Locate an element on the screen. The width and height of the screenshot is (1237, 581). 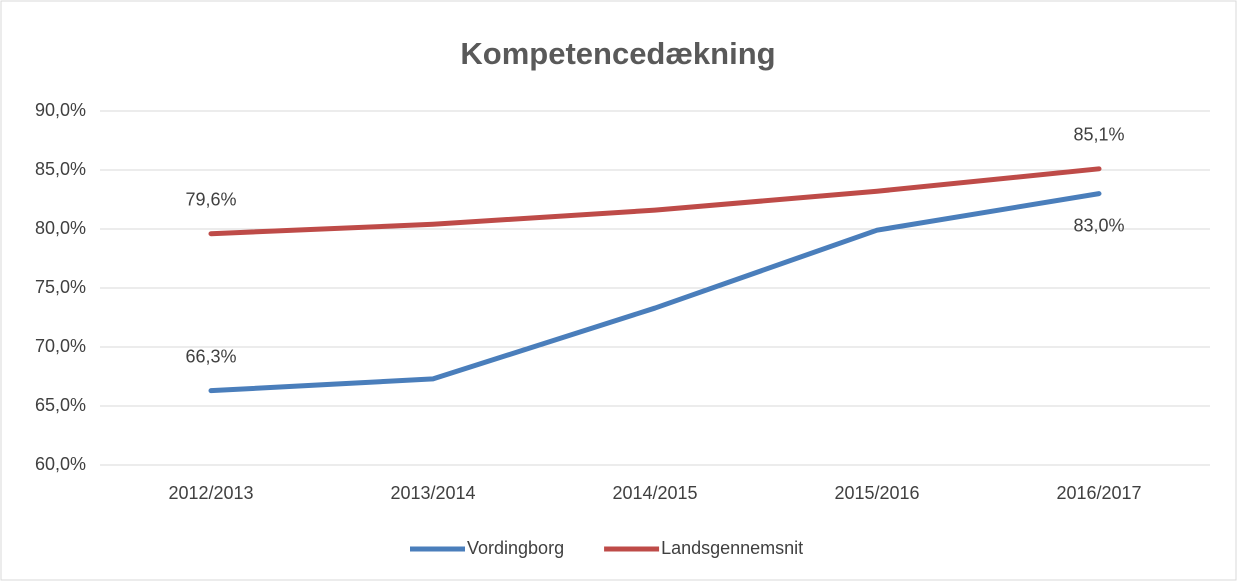
y-tick-label: 65,0% is located at coordinates (60, 405).